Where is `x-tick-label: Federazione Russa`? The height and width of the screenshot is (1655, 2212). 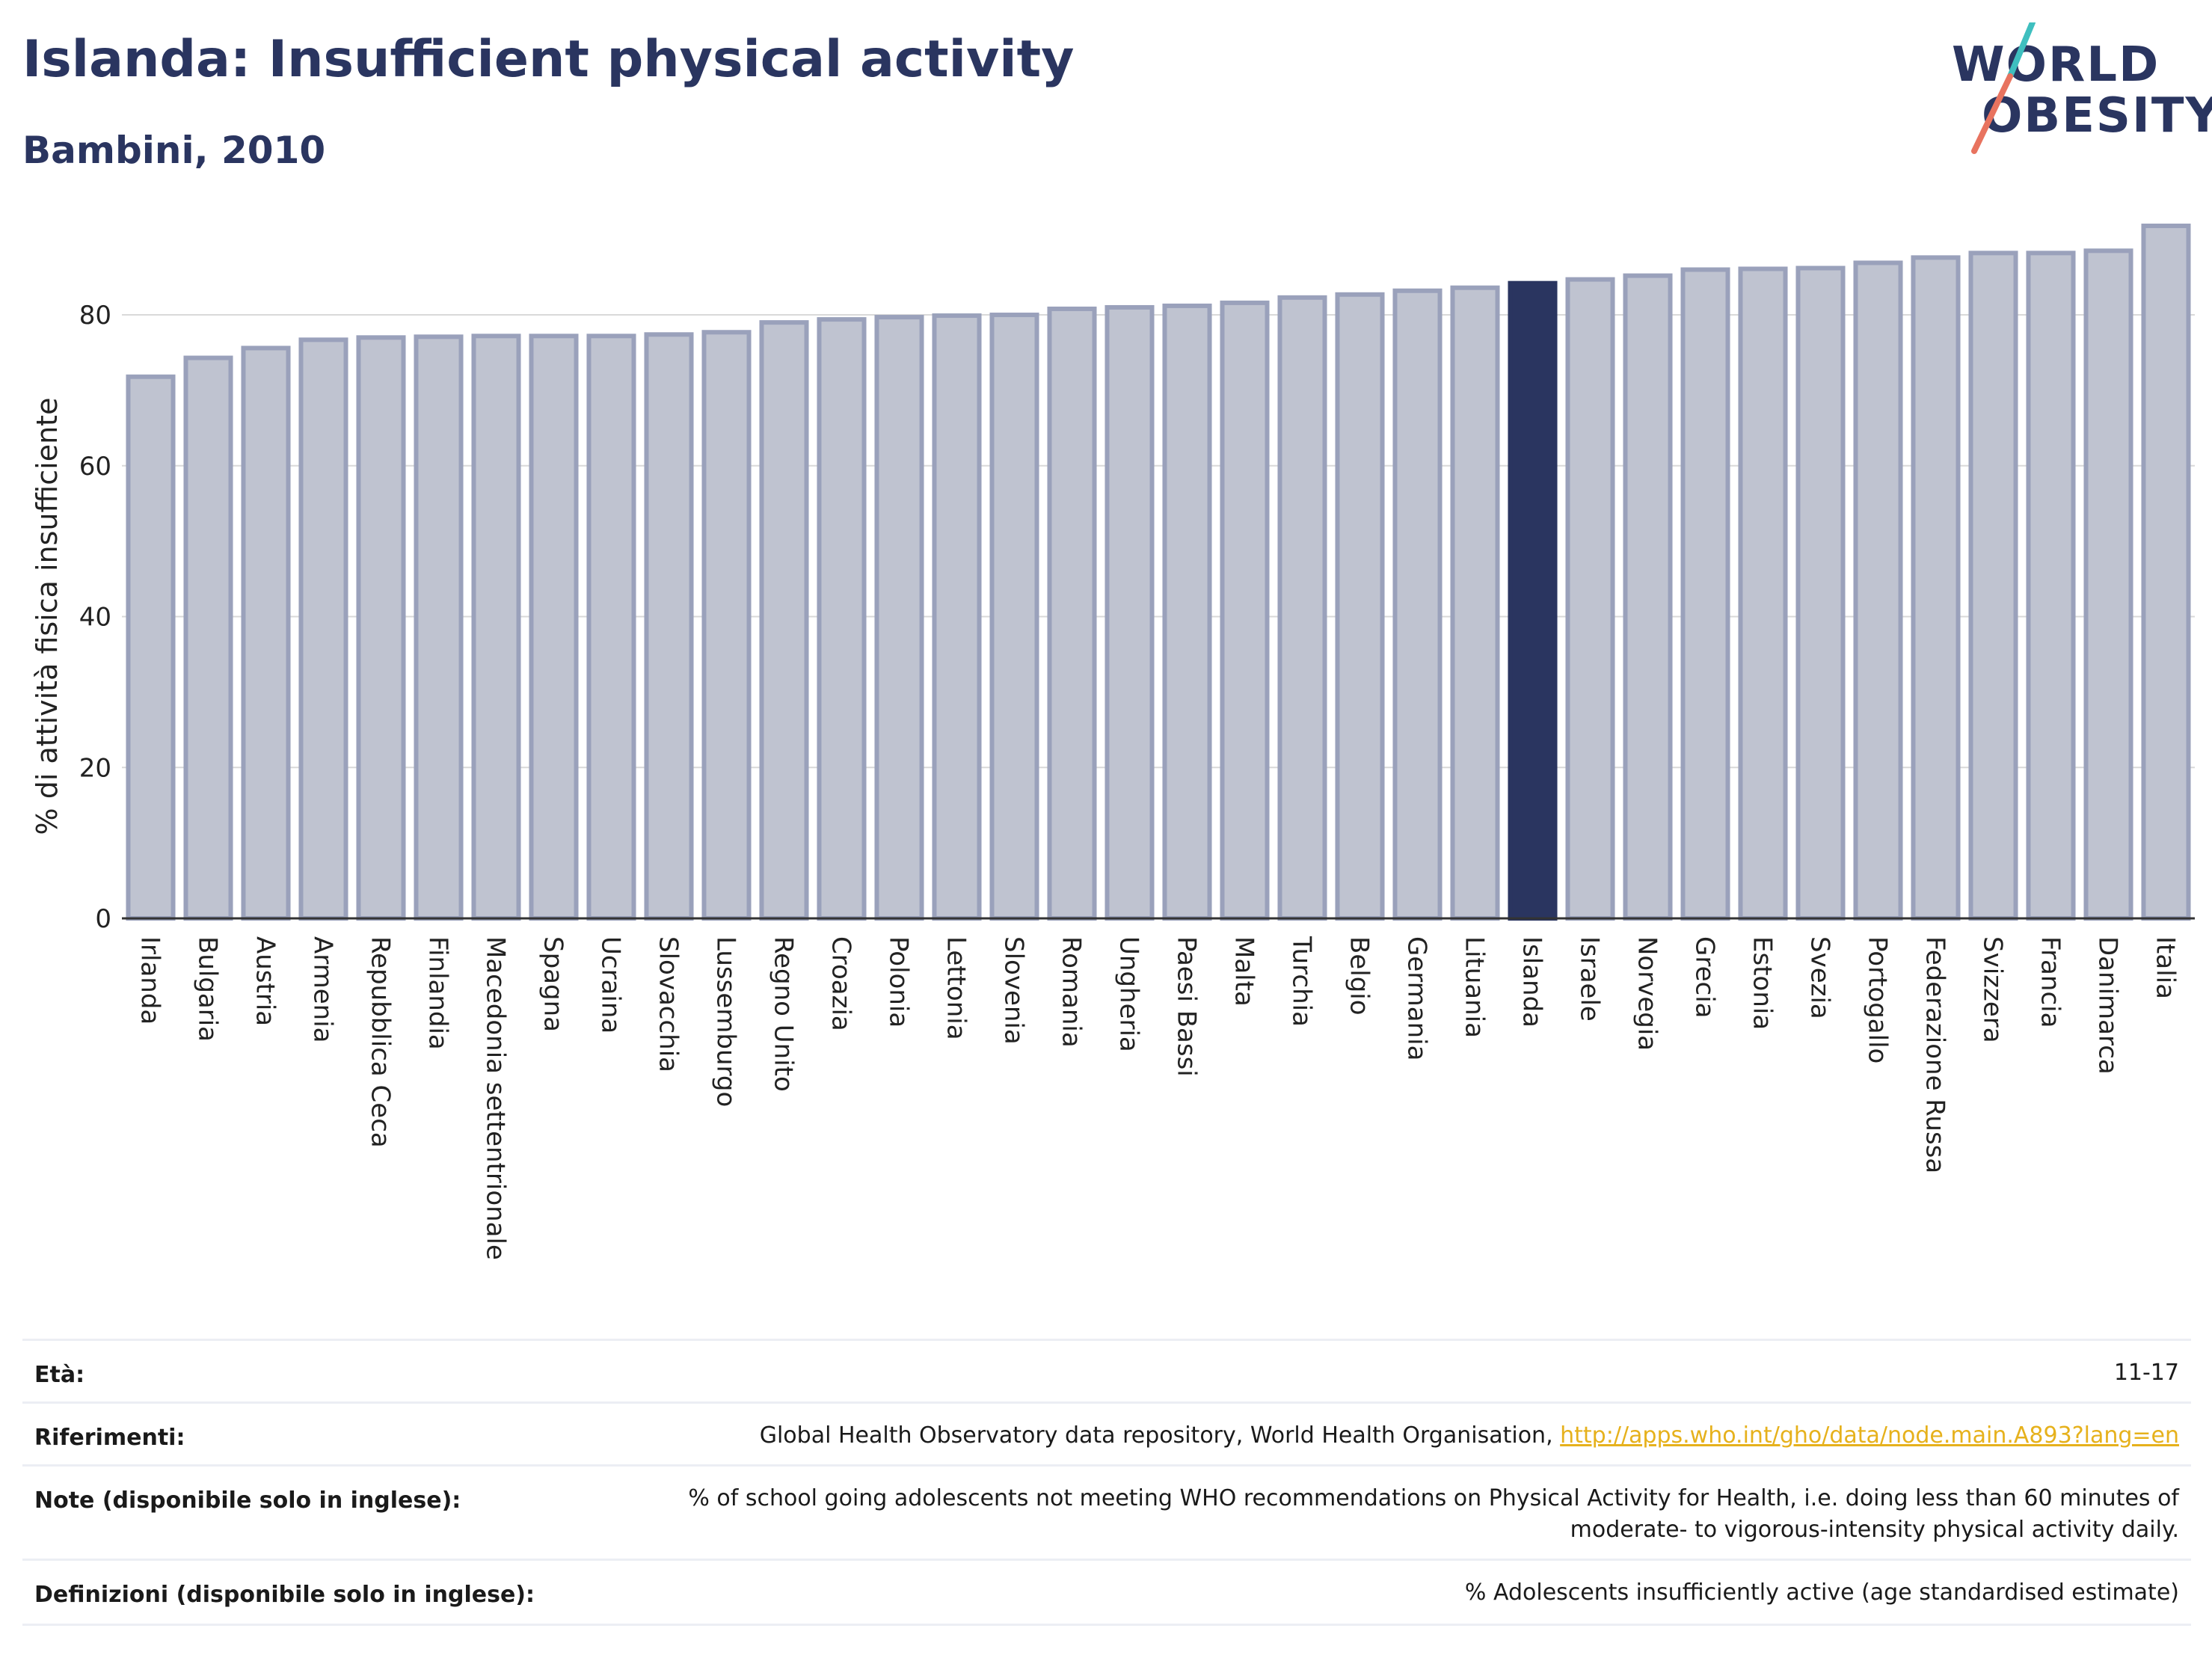 x-tick-label: Federazione Russa is located at coordinates (1935, 1054).